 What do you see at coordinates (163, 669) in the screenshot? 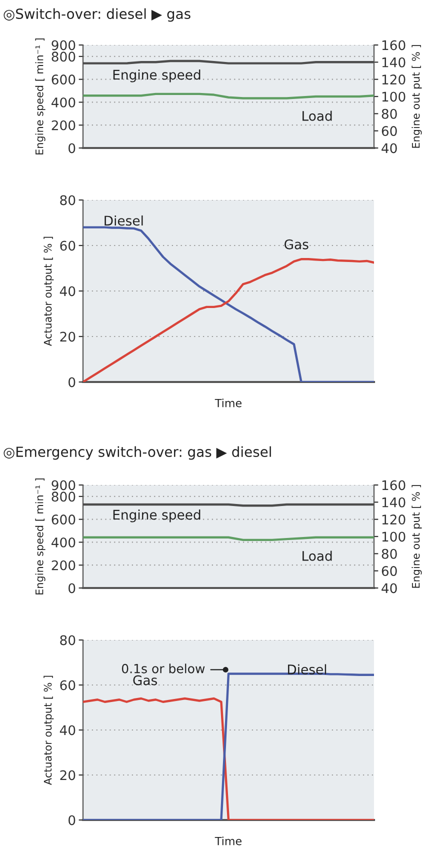
I see `annotation: 0.1s or below` at bounding box center [163, 669].